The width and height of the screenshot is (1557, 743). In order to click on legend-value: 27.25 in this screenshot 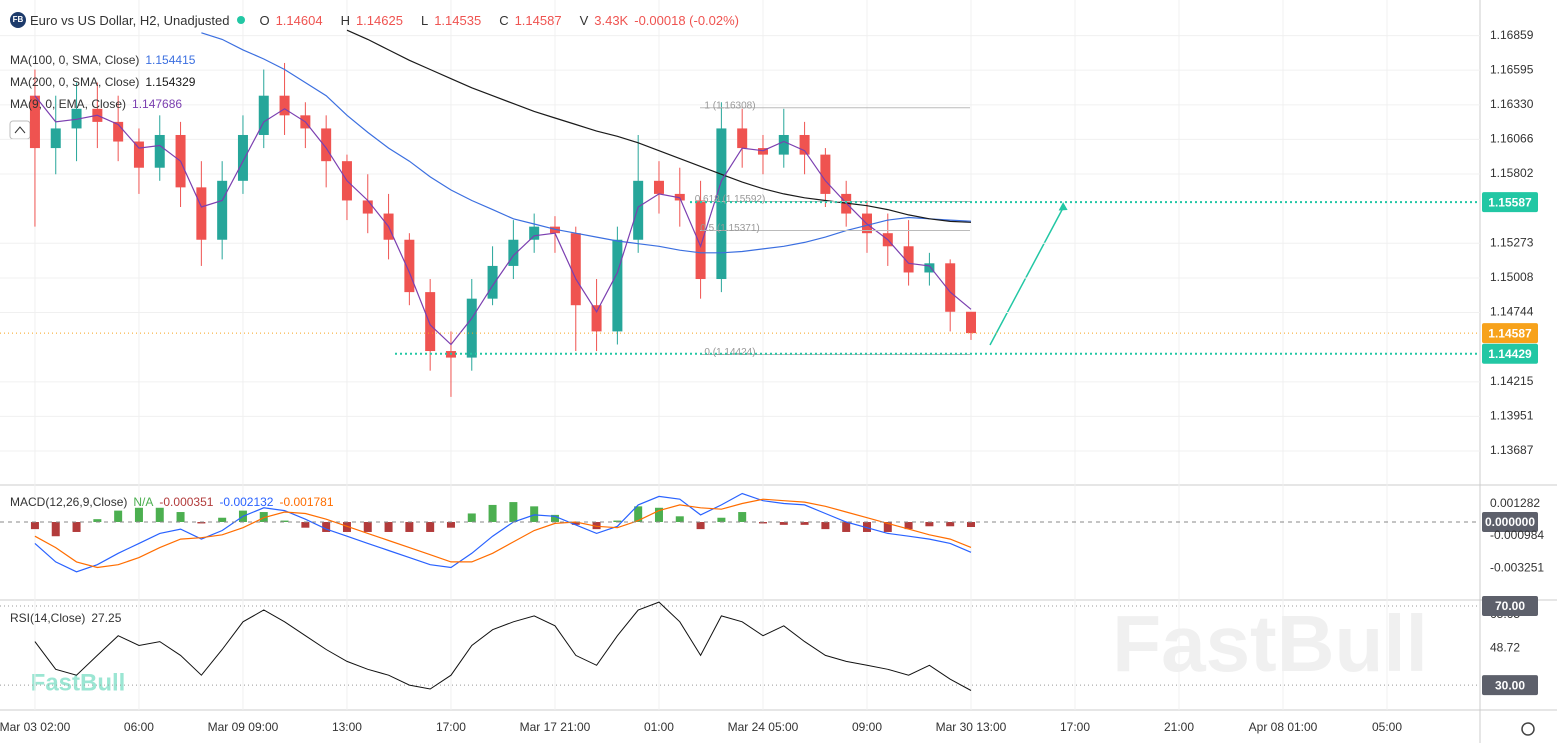, I will do `click(106, 618)`.